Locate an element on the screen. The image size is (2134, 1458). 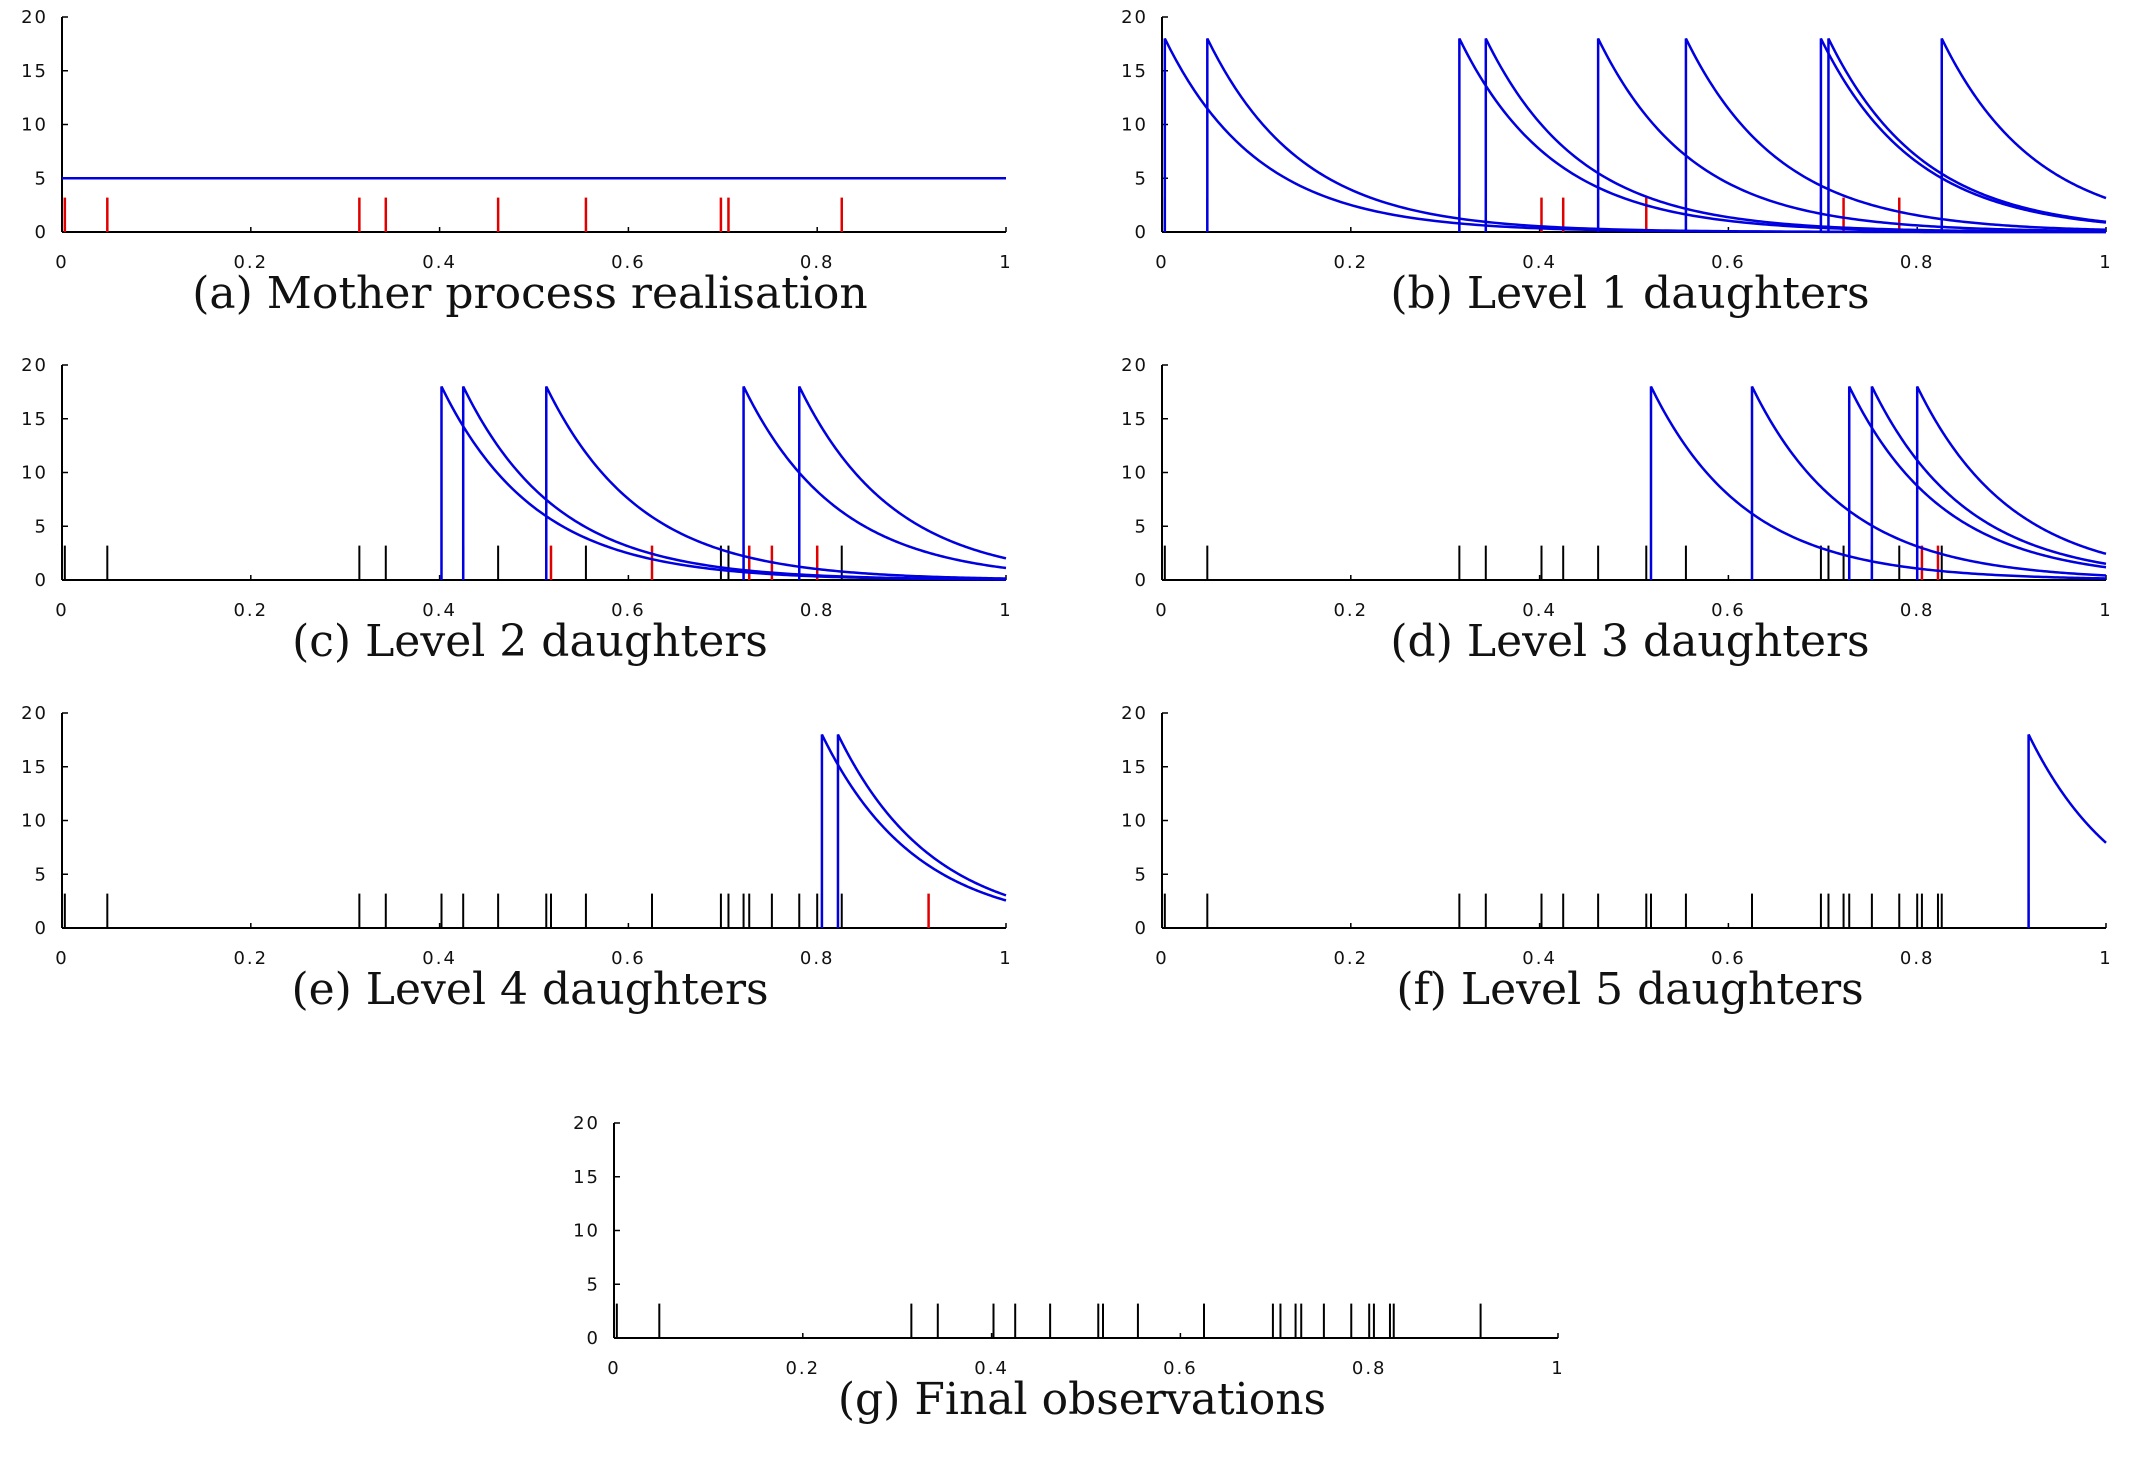
caption-c: (c) Level 2 daughters is located at coordinates (530, 641).